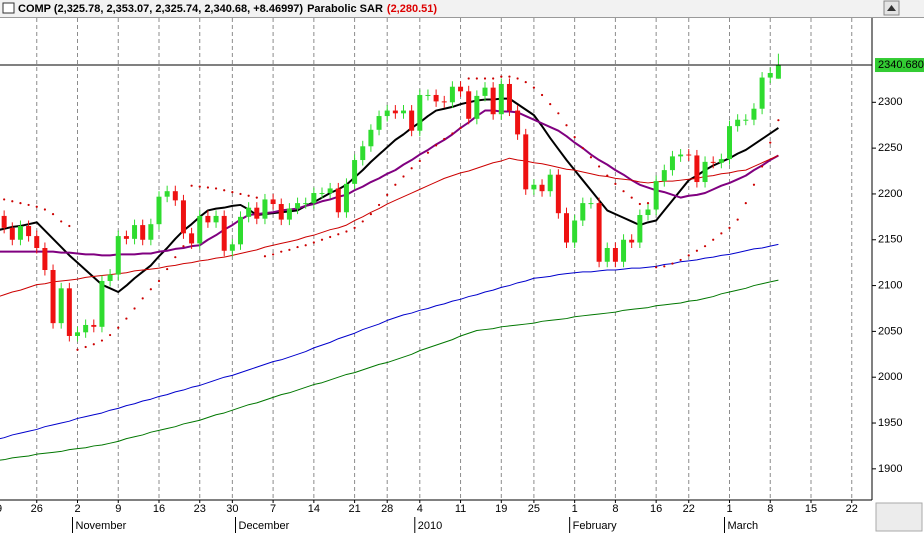 The height and width of the screenshot is (533, 924). What do you see at coordinates (118, 509) in the screenshot?
I see `x-tick-label: 9` at bounding box center [118, 509].